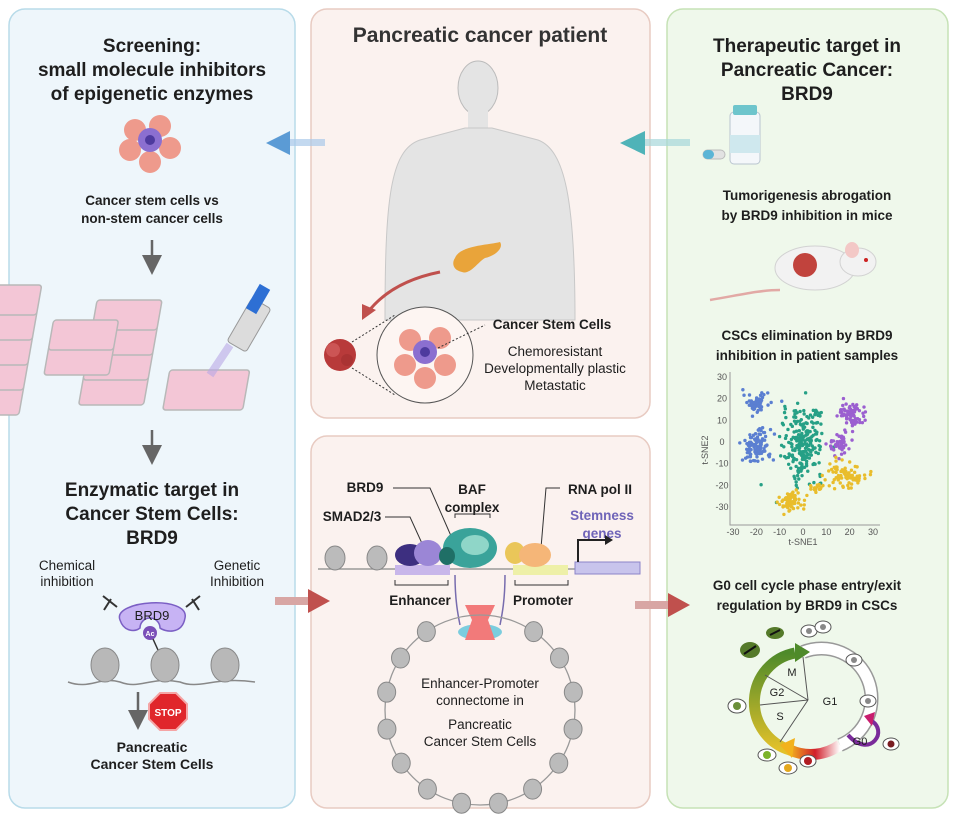 This screenshot has height=817, width=957. What do you see at coordinates (472, 524) in the screenshot?
I see `label-leader-lines` at bounding box center [472, 524].